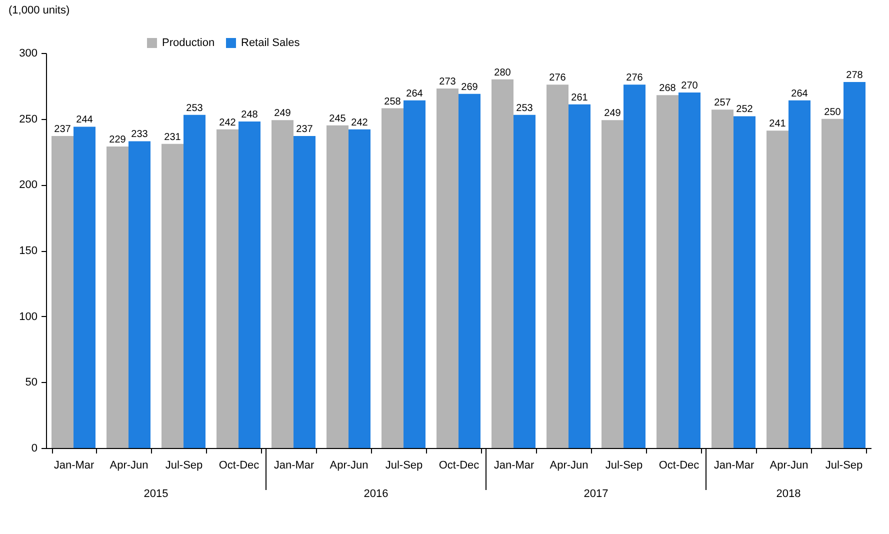  I want to click on y-tick-label: 100, so click(28, 316).